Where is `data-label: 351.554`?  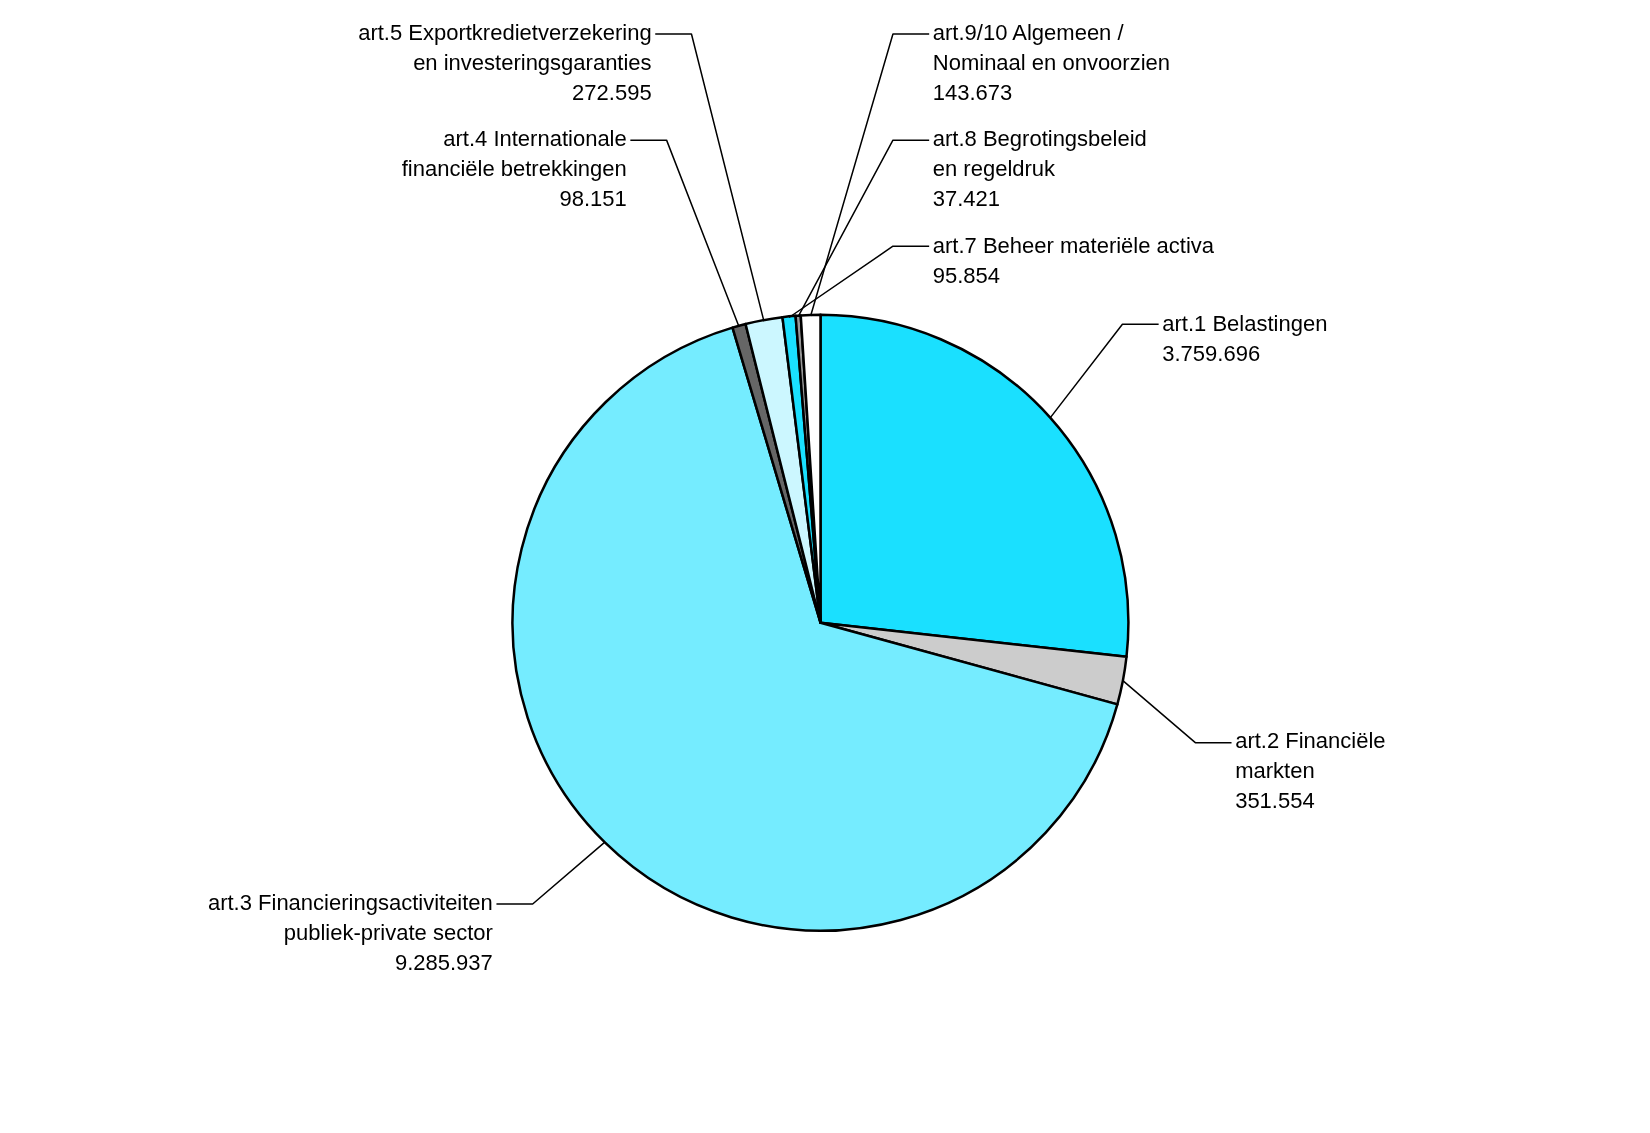
data-label: 351.554 is located at coordinates (1275, 801).